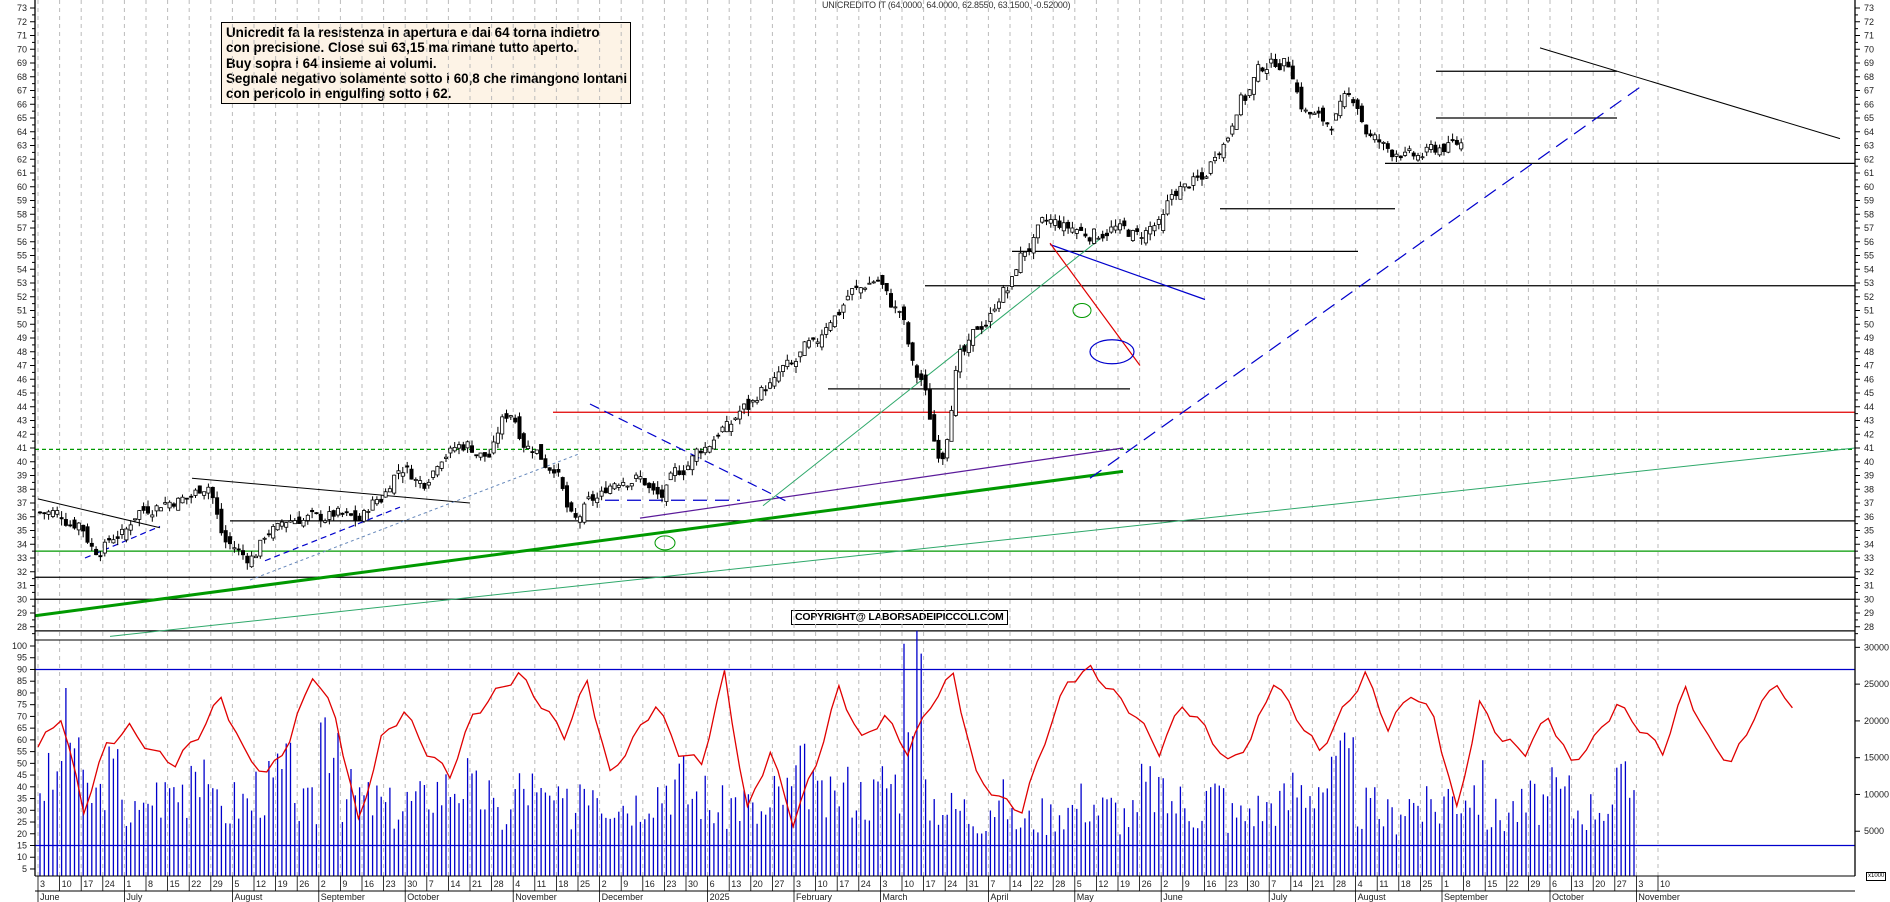 This screenshot has width=1890, height=902. What do you see at coordinates (22, 787) in the screenshot?
I see `osc-tick-label: 40` at bounding box center [22, 787].